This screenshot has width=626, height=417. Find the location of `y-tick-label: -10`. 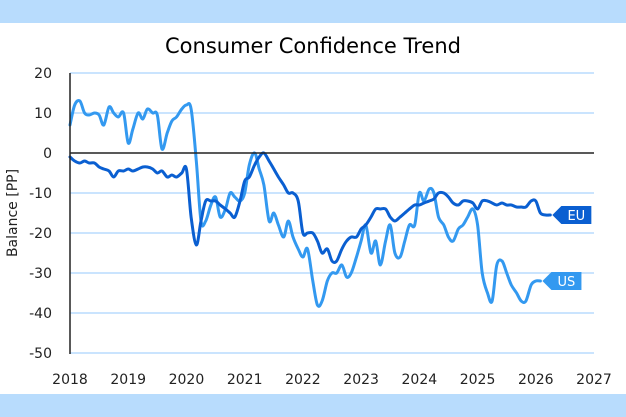

y-tick-label: -10 is located at coordinates (40, 194).